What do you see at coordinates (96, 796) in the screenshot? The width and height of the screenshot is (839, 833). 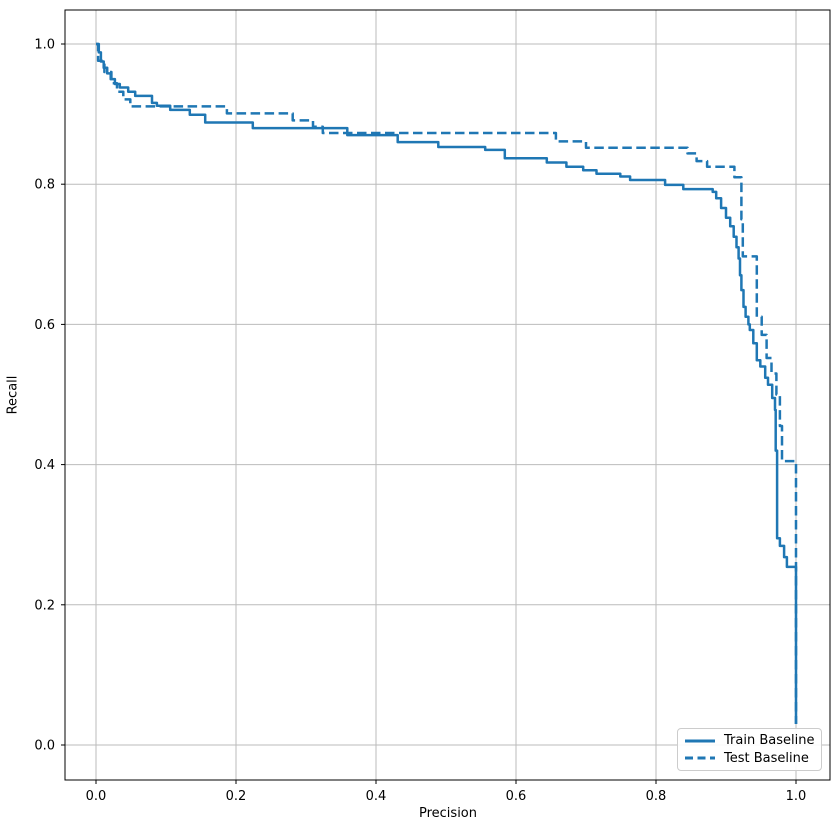 I see `x-tick-label: 0.0` at bounding box center [96, 796].